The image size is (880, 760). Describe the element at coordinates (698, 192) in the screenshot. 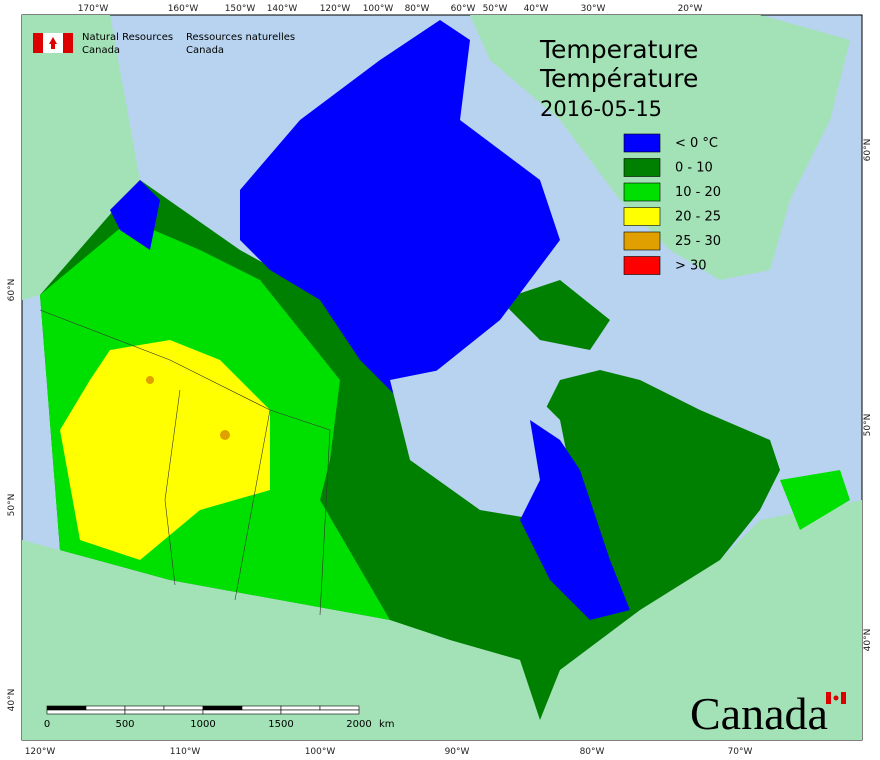

I see `legend-label: 10 - 20` at that location.